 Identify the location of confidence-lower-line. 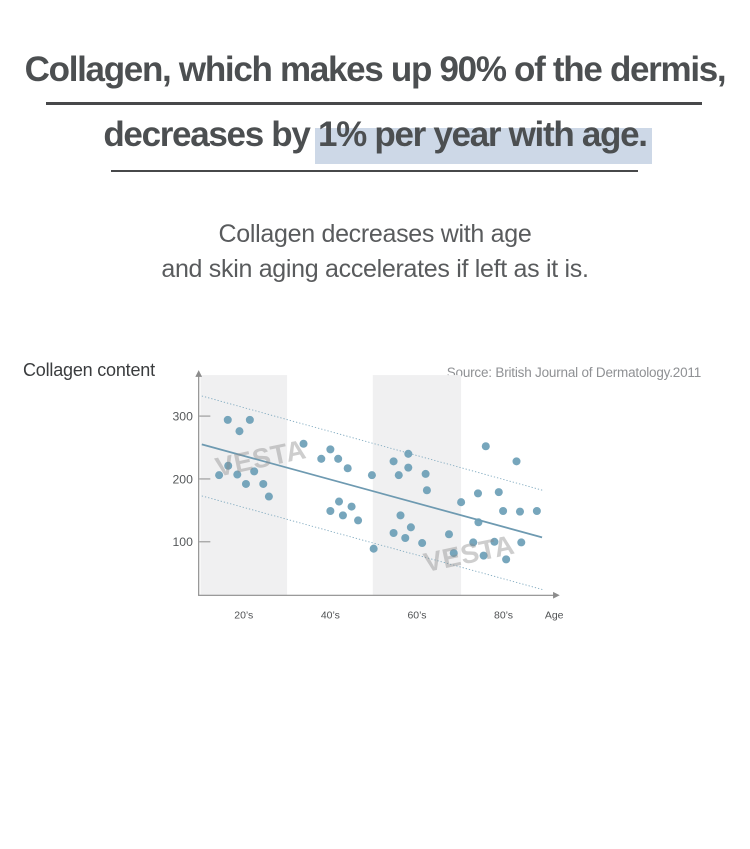
(372, 542).